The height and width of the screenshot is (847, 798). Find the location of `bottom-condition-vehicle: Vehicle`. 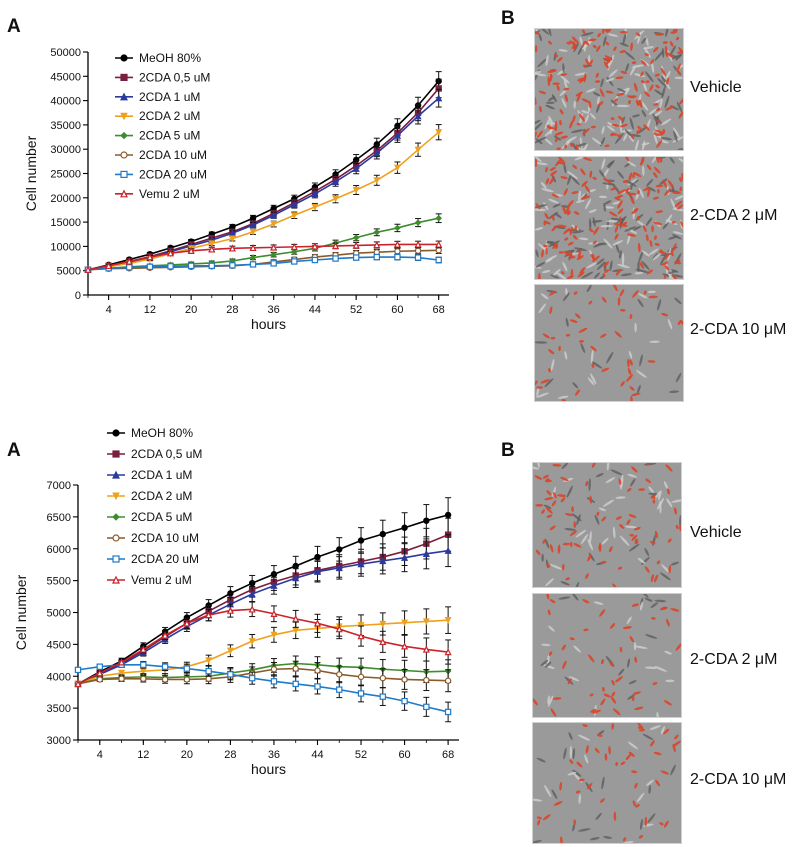

bottom-condition-vehicle: Vehicle is located at coordinates (716, 532).